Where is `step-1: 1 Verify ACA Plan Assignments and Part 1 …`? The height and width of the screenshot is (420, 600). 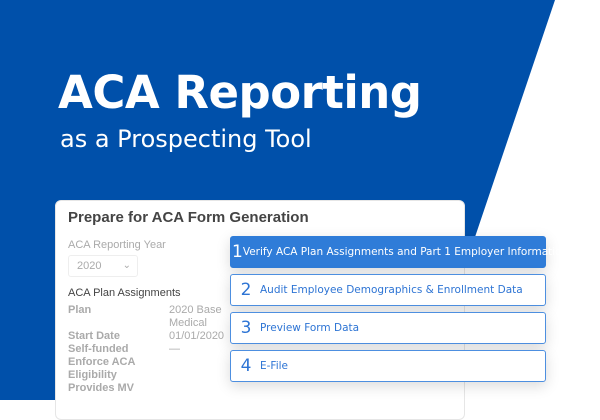
step-1: 1 Verify ACA Plan Assignments and Part 1 … is located at coordinates (399, 252).